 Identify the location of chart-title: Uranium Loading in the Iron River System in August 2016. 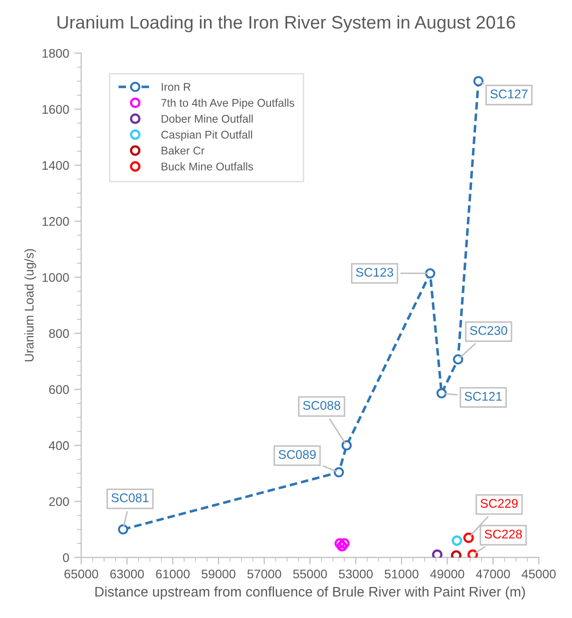
(287, 23).